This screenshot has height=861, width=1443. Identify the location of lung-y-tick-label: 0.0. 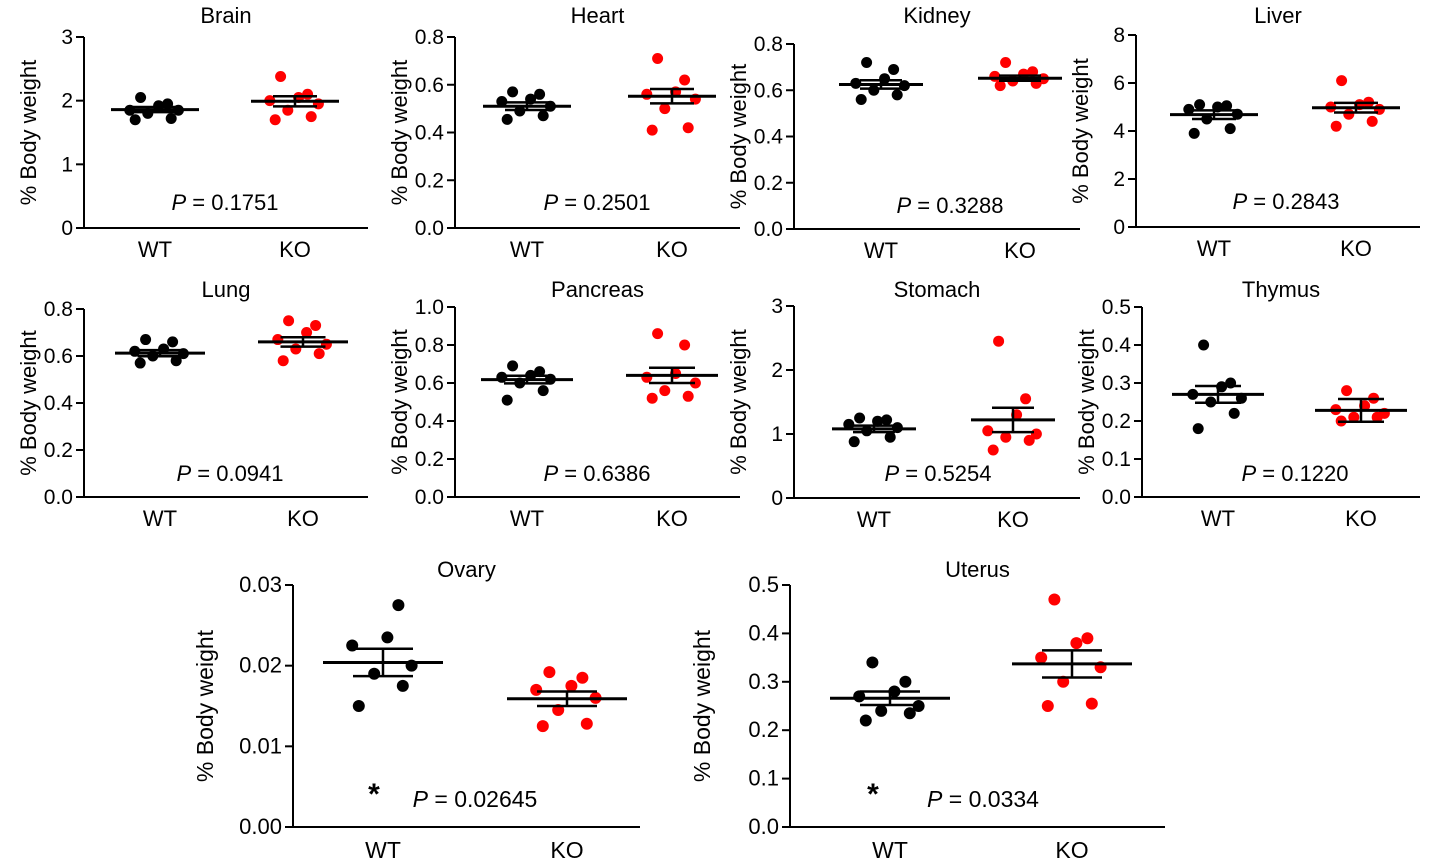
(58, 497).